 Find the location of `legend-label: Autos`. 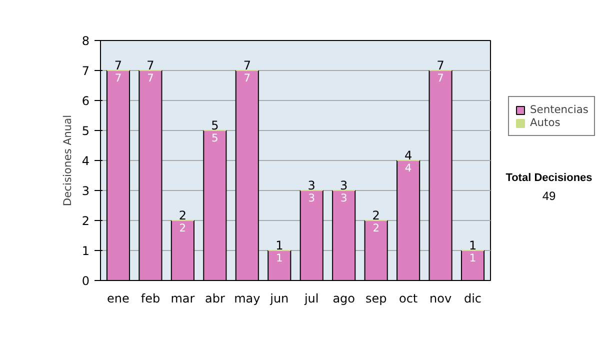

legend-label: Autos is located at coordinates (545, 122).